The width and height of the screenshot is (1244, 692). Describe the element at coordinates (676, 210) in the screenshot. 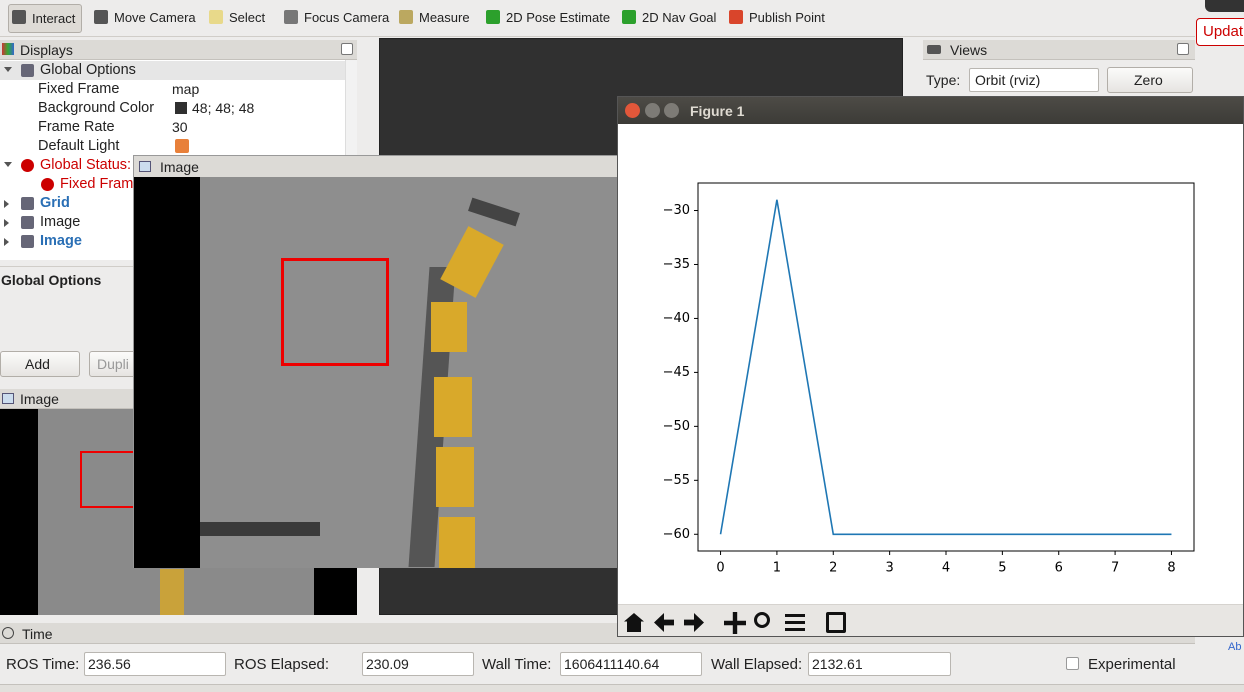

I see `y-tick-label: −30` at that location.